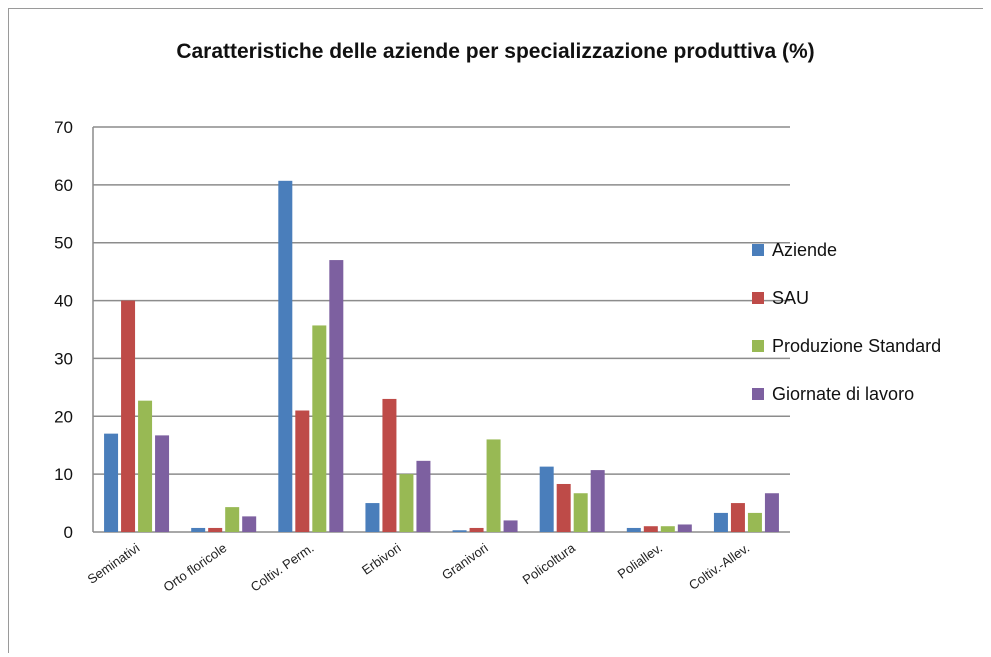 This screenshot has width=991, height=657. What do you see at coordinates (846, 298) in the screenshot?
I see `legend-item: SAU` at bounding box center [846, 298].